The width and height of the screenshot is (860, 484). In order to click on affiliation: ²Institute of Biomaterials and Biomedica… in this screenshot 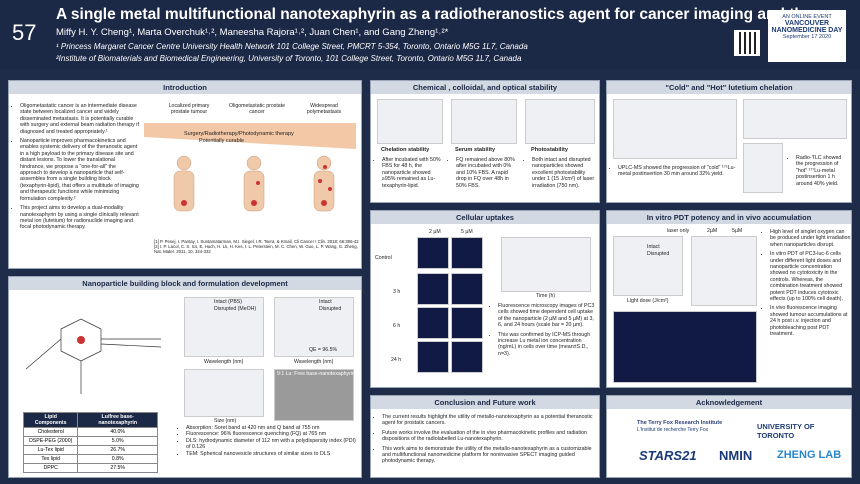, I will do `click(289, 58)`.